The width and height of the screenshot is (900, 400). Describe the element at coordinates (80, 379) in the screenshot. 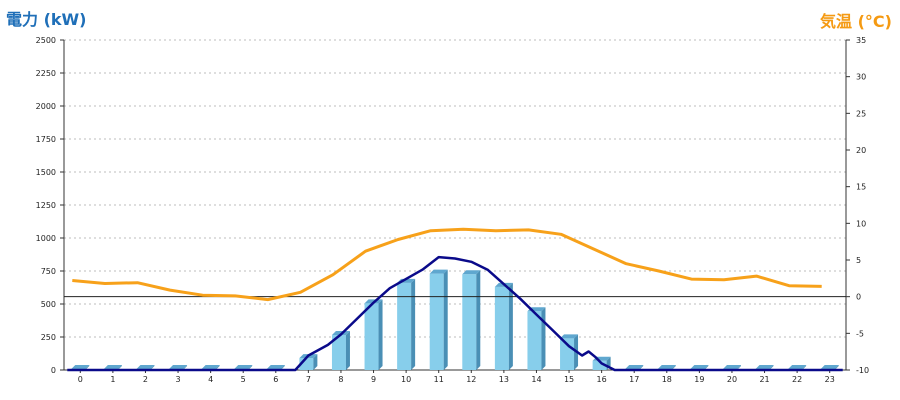

I see `x-tick-label: 0` at that location.